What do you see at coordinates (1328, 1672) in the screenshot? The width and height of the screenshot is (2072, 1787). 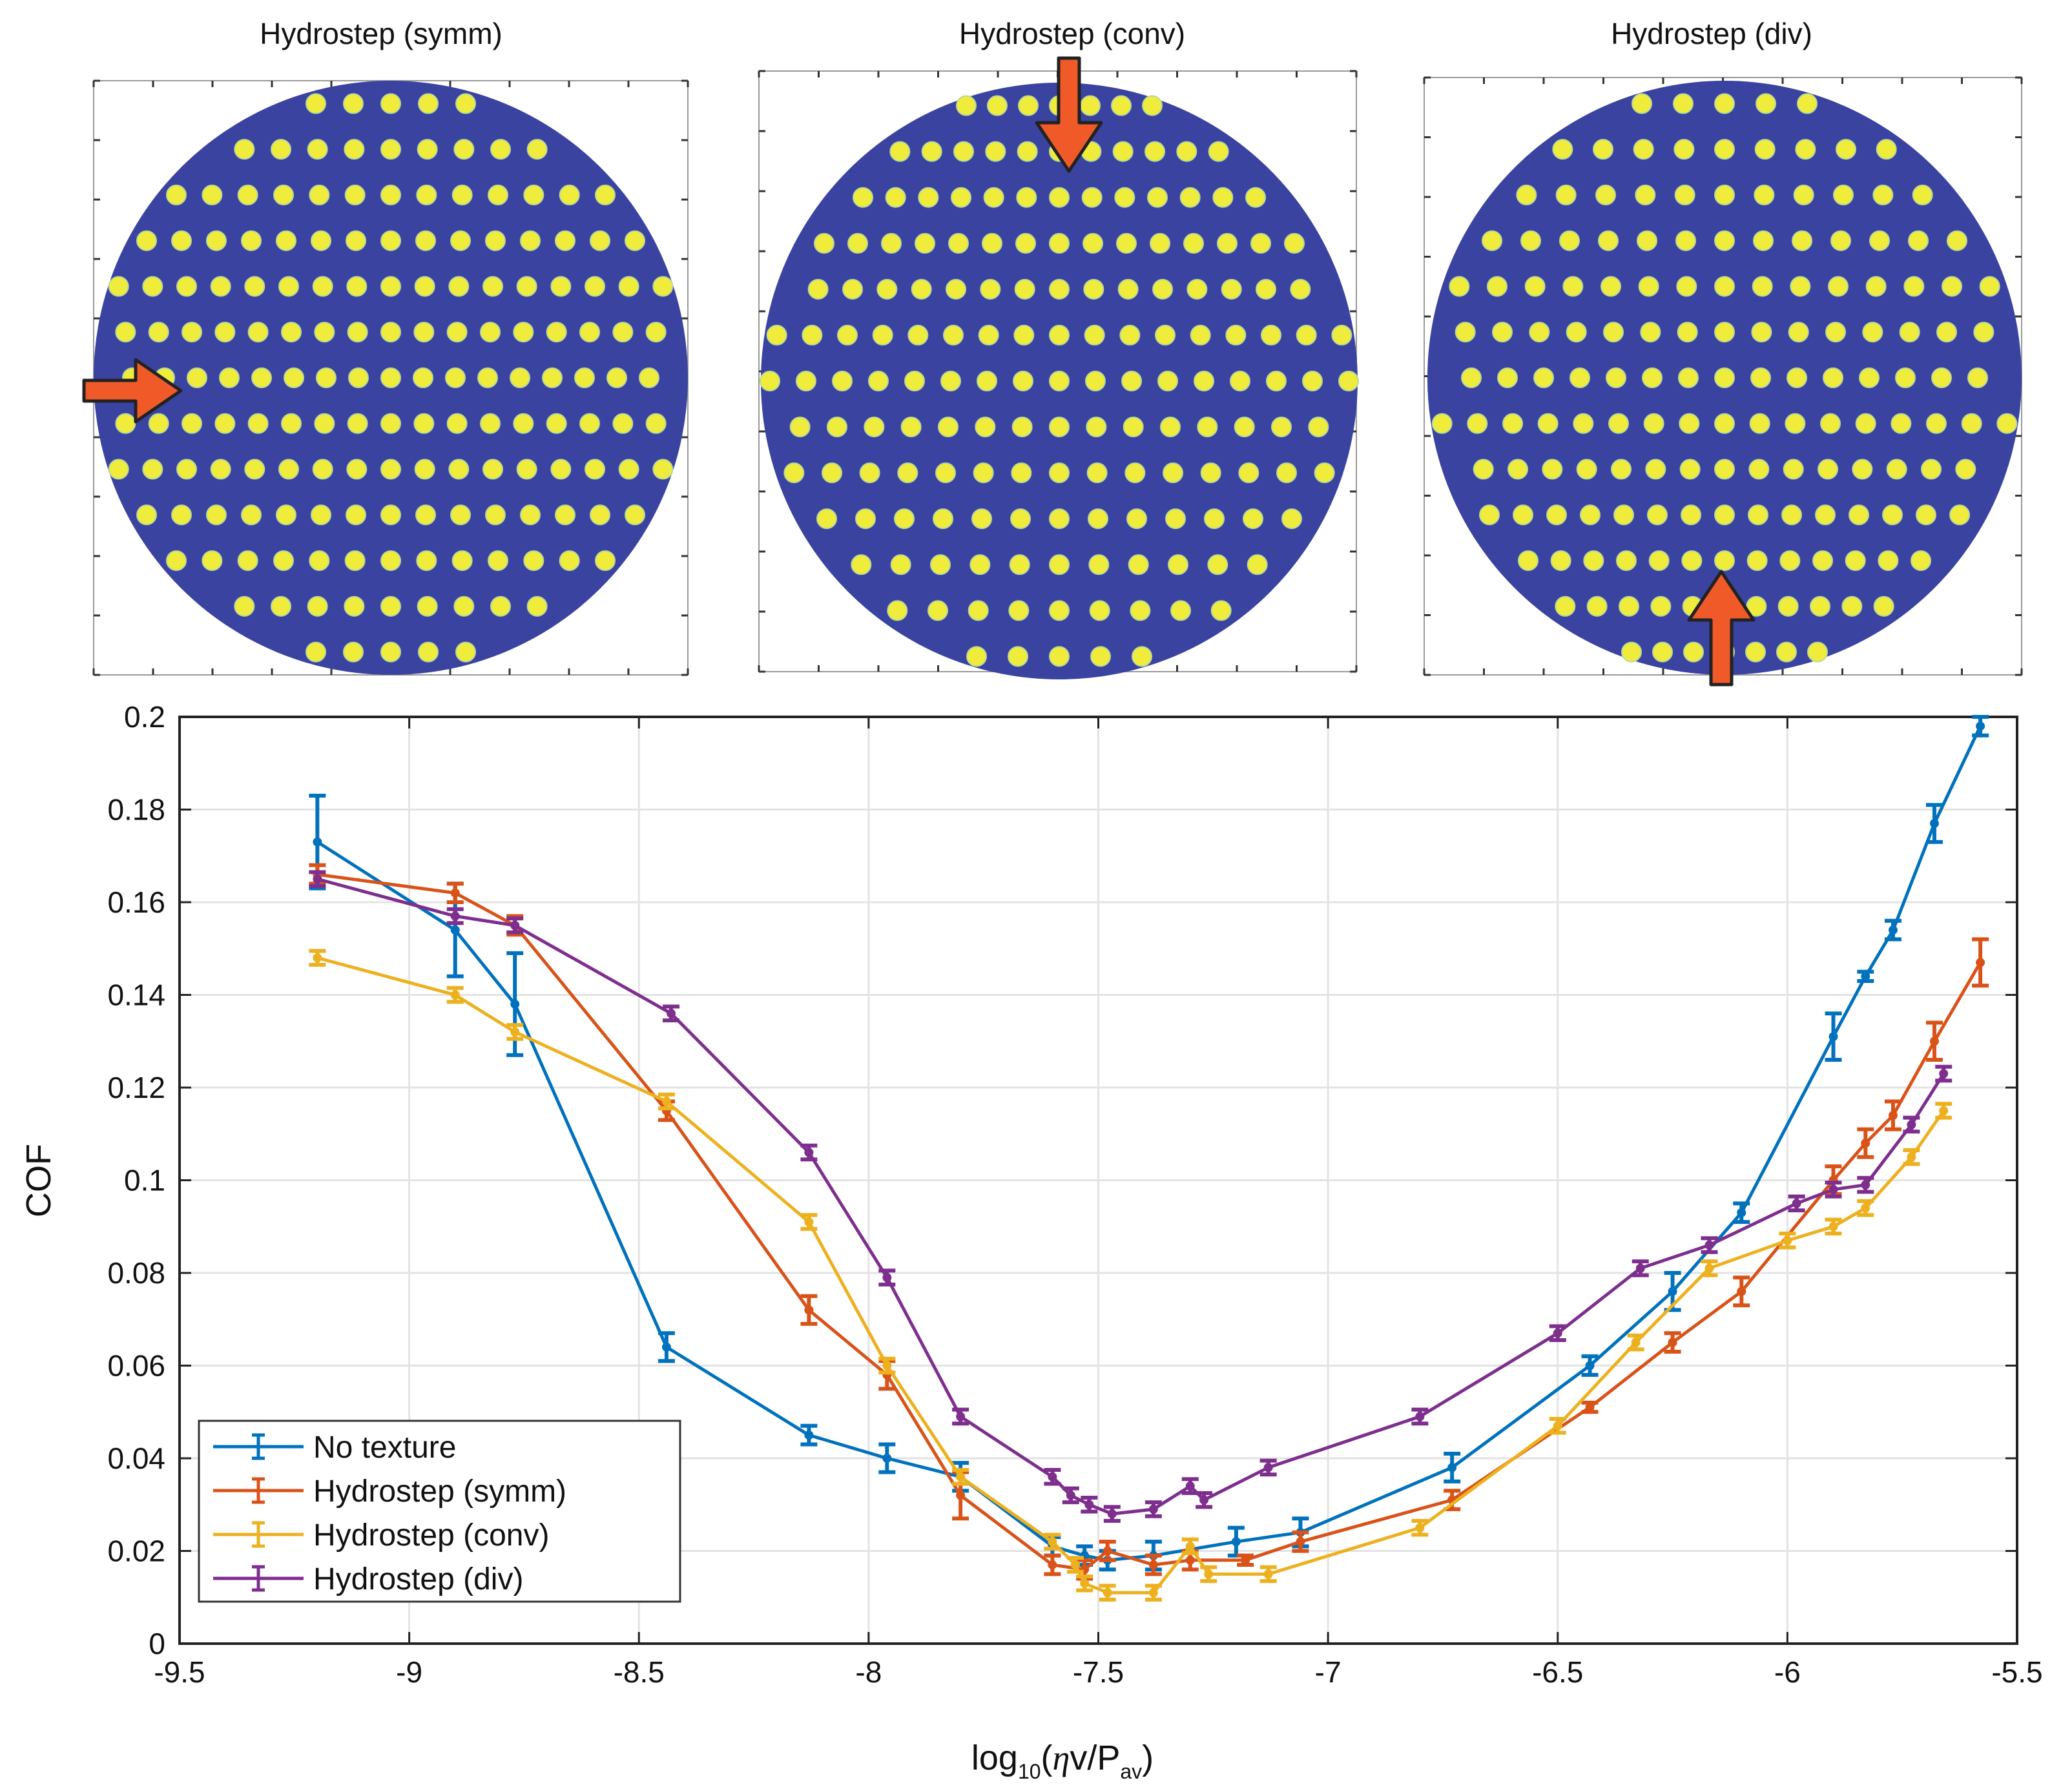 I see `x-tick-label: -7` at bounding box center [1328, 1672].